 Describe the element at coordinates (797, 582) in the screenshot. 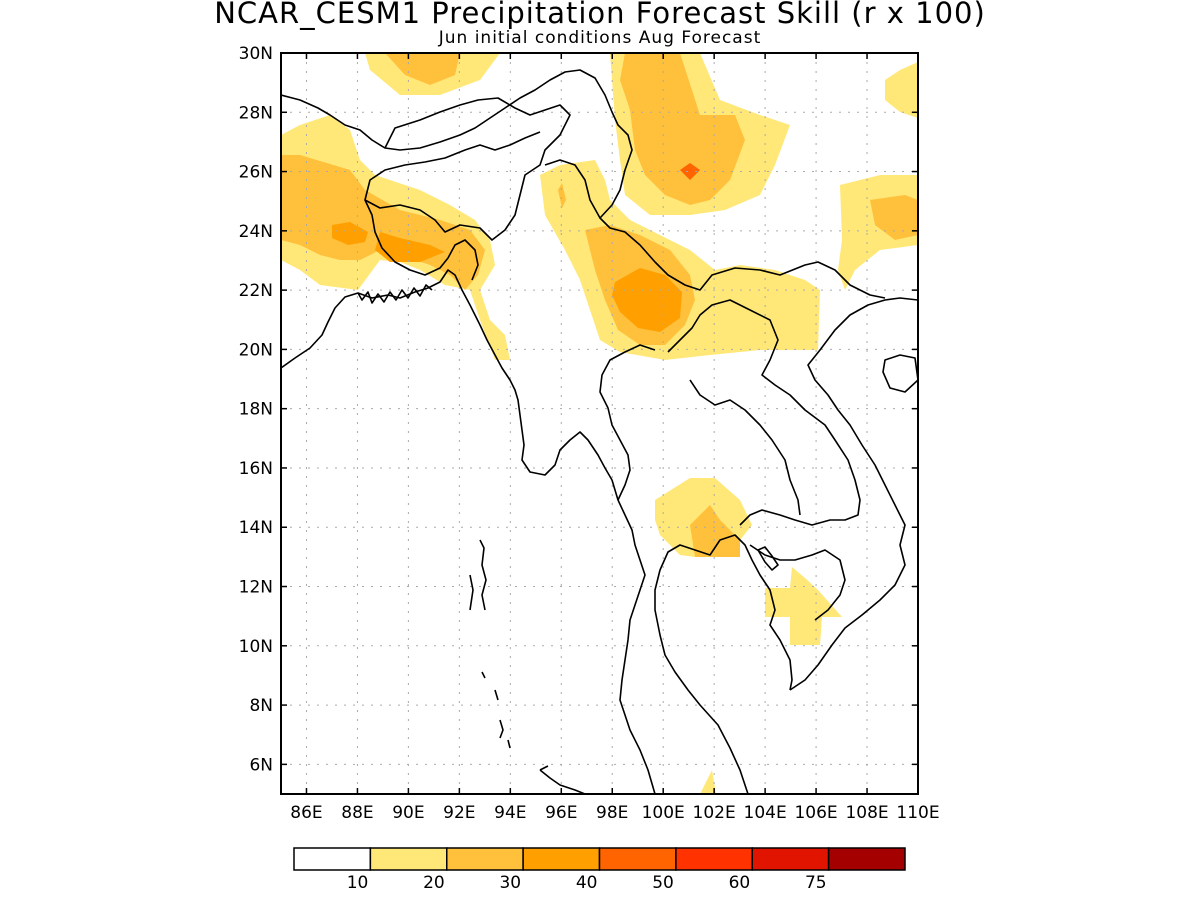

I see `border-cambodia` at that location.